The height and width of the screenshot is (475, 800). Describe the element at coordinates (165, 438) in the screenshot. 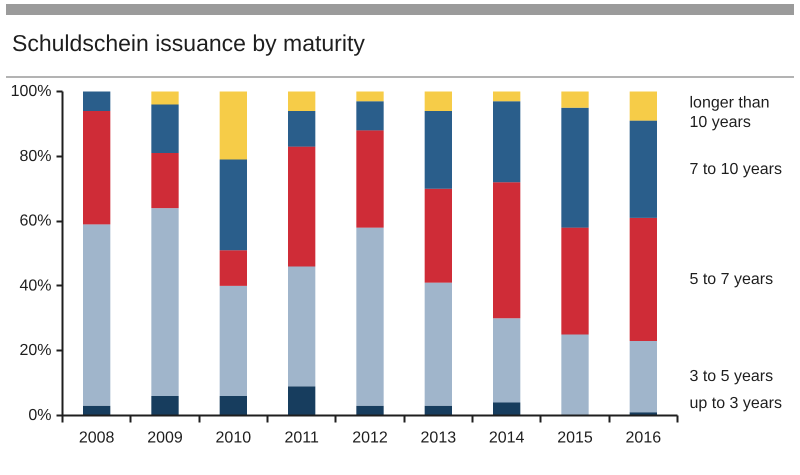

I see `x-tick-label: 2009` at that location.